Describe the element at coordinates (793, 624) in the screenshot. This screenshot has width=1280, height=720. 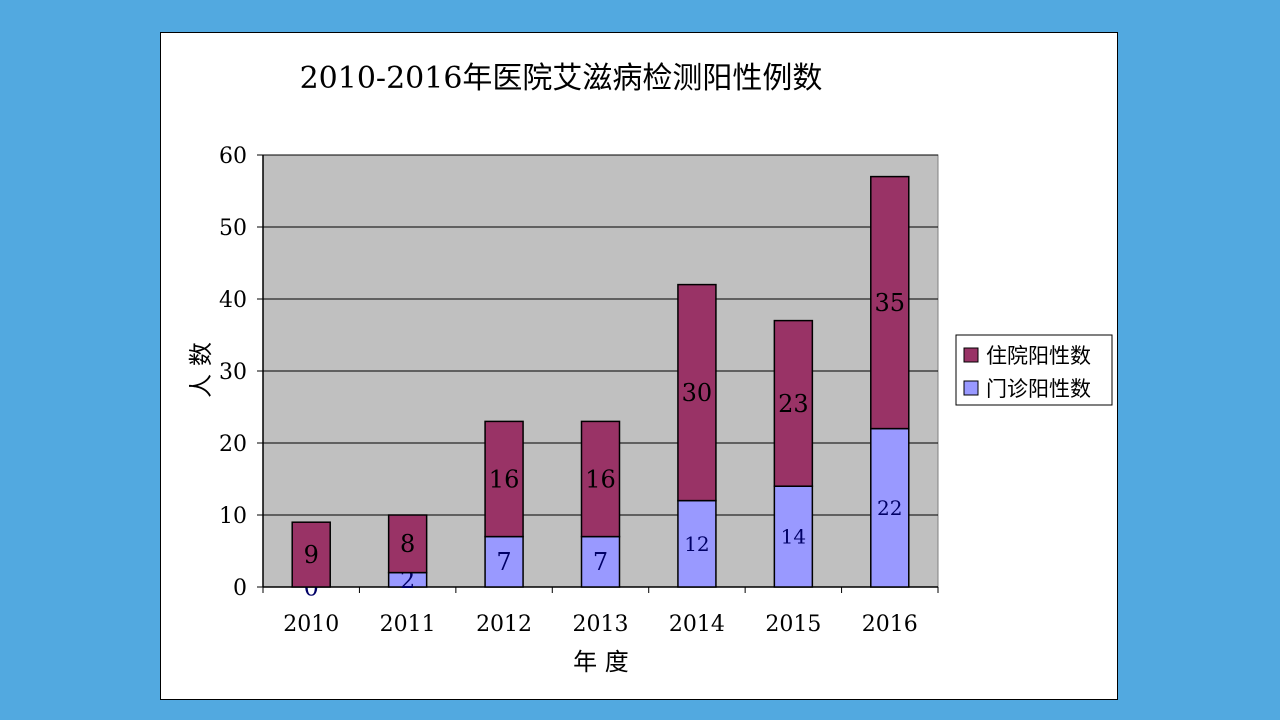
I see `x-tick-label: 2015` at that location.